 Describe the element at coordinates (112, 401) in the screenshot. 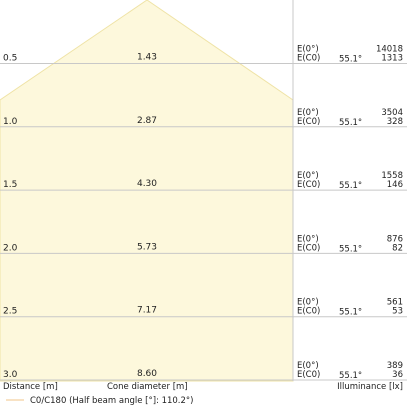

I see `legend-label: C0/C180 (Half beam angle [°]: 110.2°)` at that location.